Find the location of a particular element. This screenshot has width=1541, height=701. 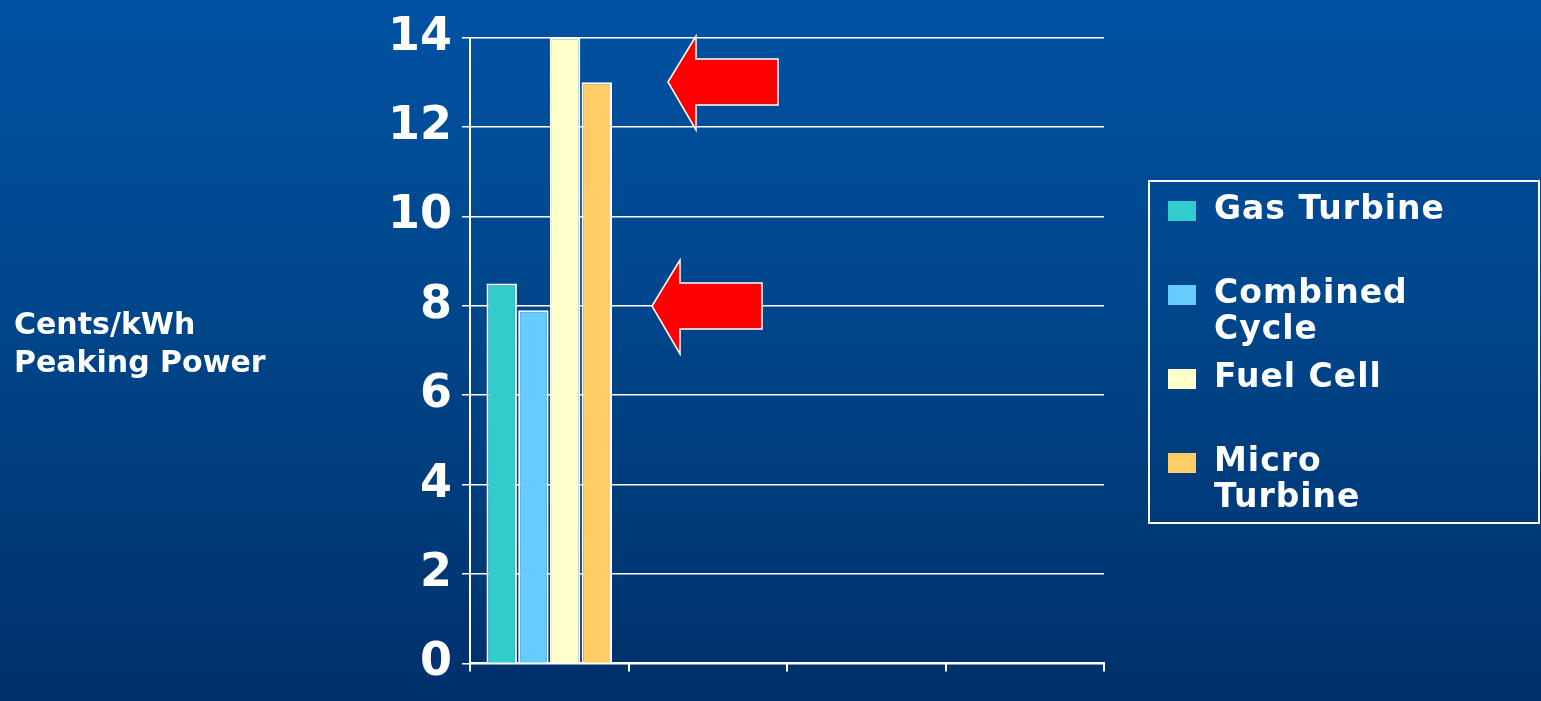

y-tick-label: 0 is located at coordinates (435, 659).